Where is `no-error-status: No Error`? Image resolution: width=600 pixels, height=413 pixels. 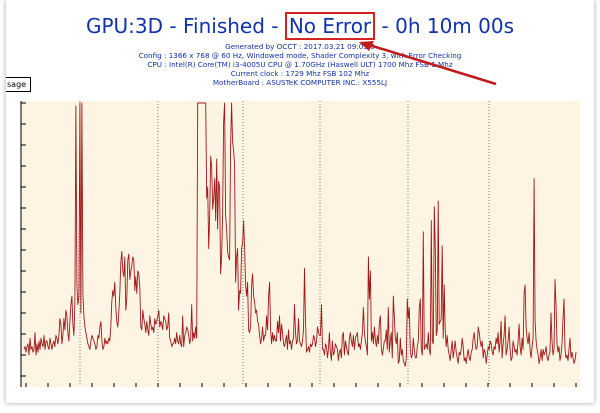 no-error-status: No Error is located at coordinates (330, 26).